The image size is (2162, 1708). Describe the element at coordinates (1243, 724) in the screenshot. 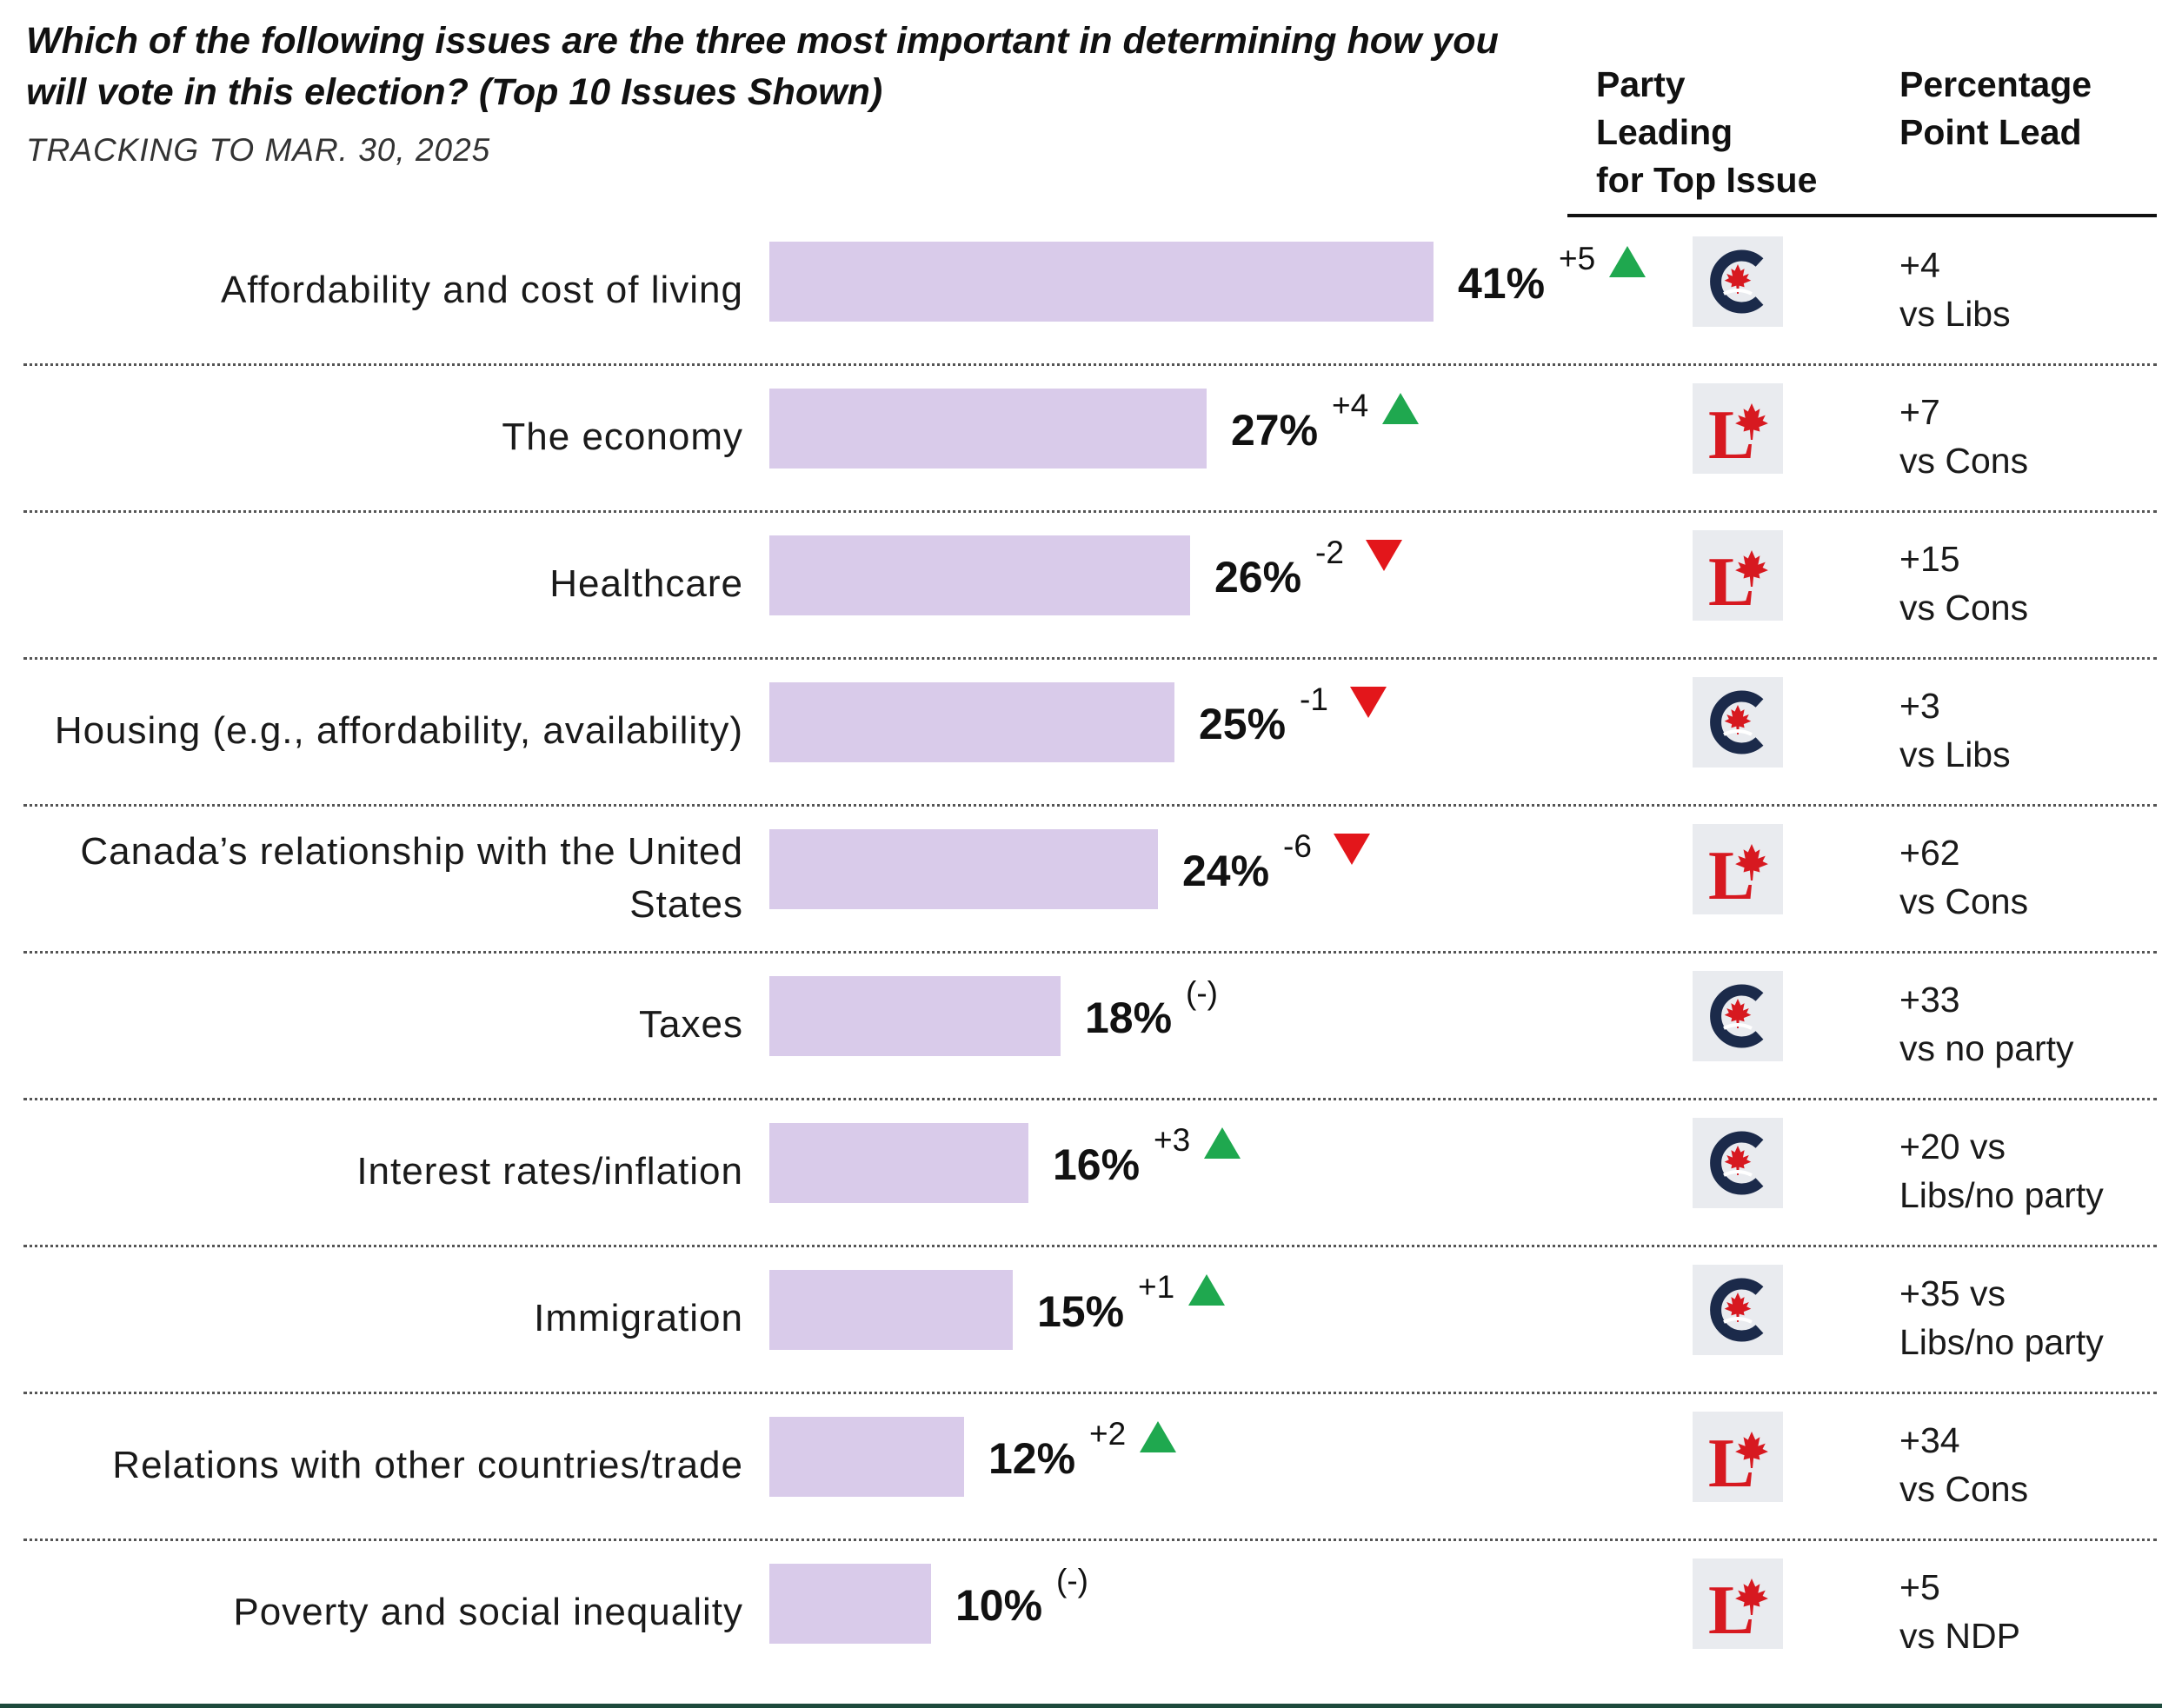

I see `value-label: 25%` at that location.